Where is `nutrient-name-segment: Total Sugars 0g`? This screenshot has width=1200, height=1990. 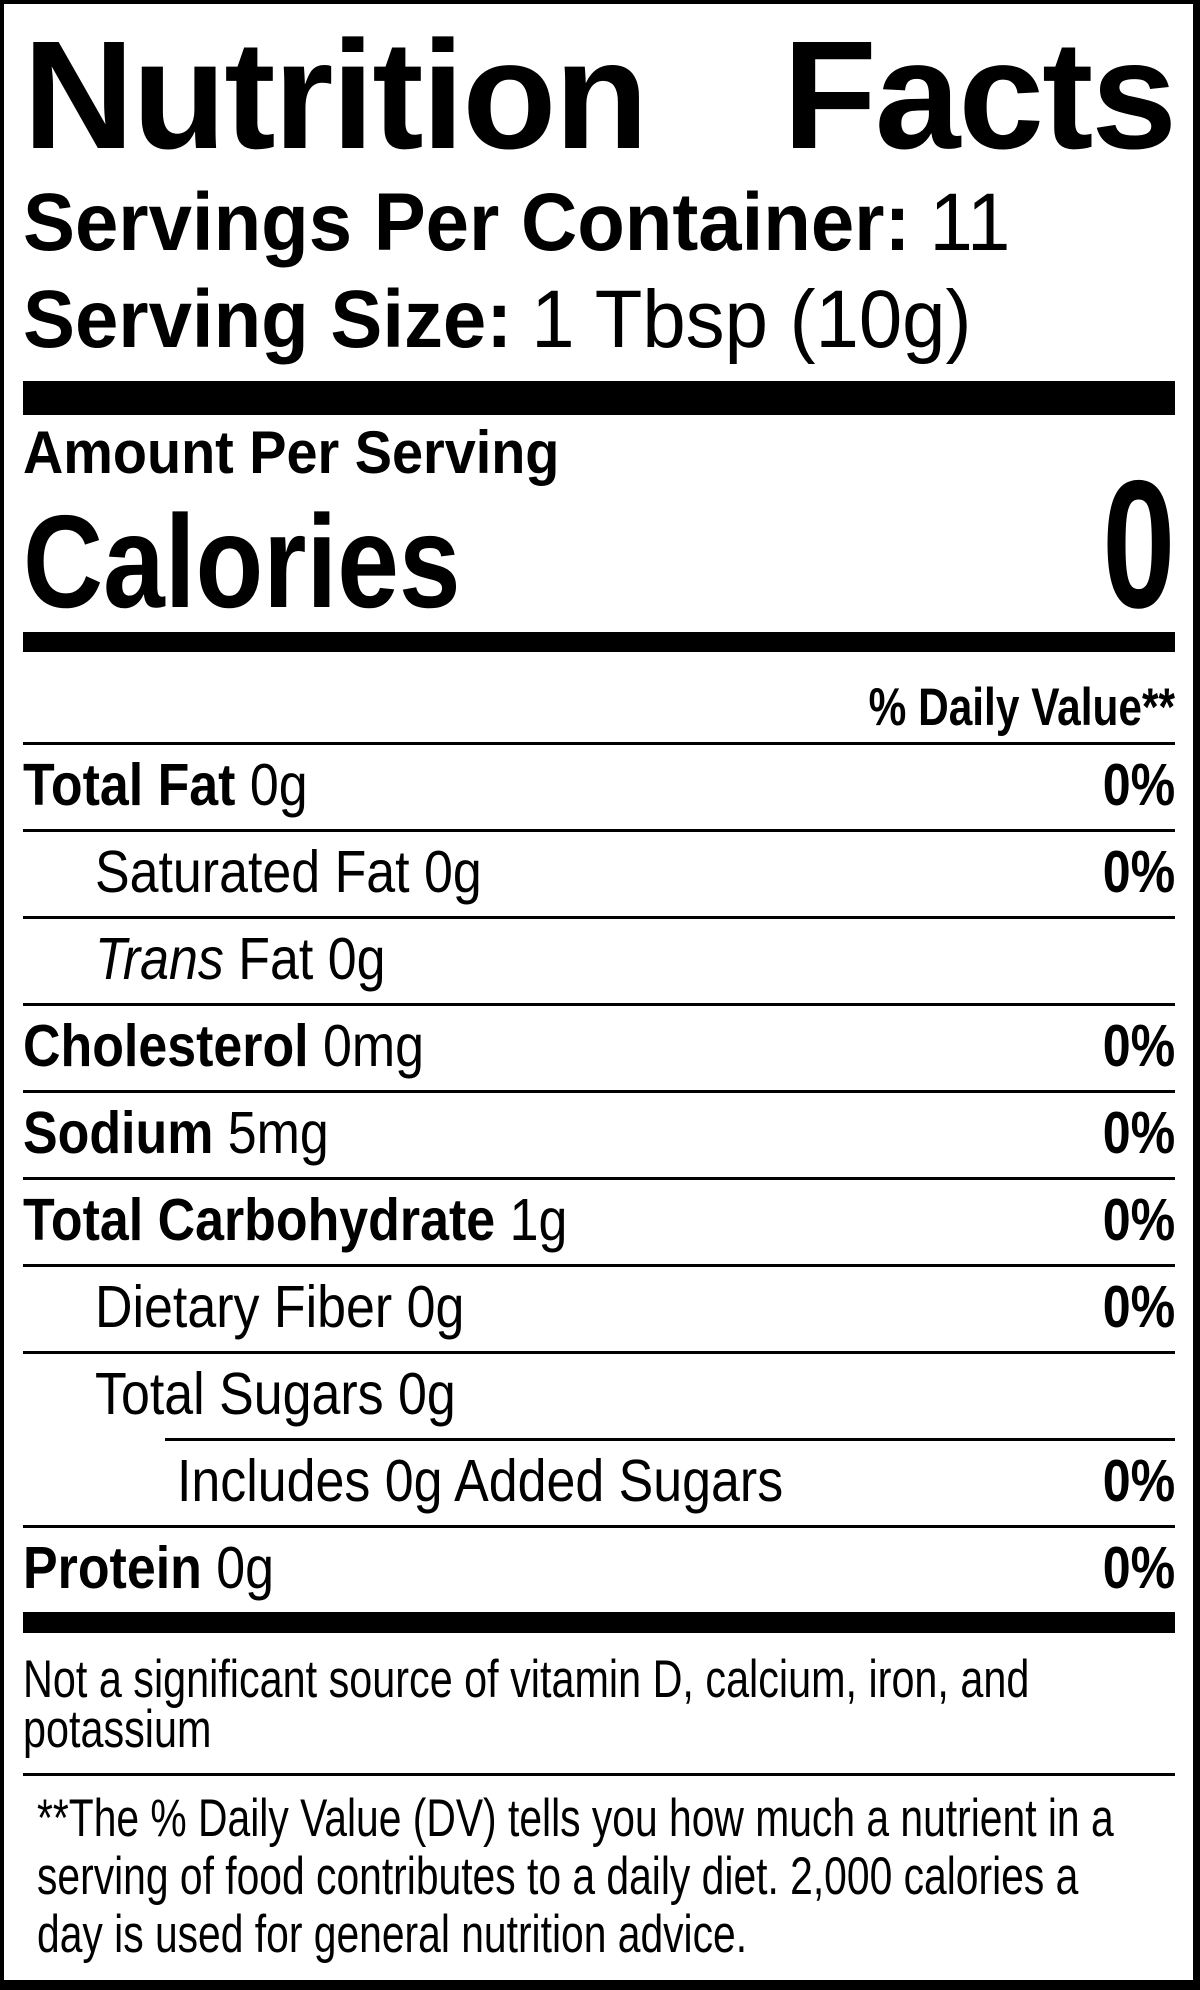 nutrient-name-segment: Total Sugars 0g is located at coordinates (275, 1394).